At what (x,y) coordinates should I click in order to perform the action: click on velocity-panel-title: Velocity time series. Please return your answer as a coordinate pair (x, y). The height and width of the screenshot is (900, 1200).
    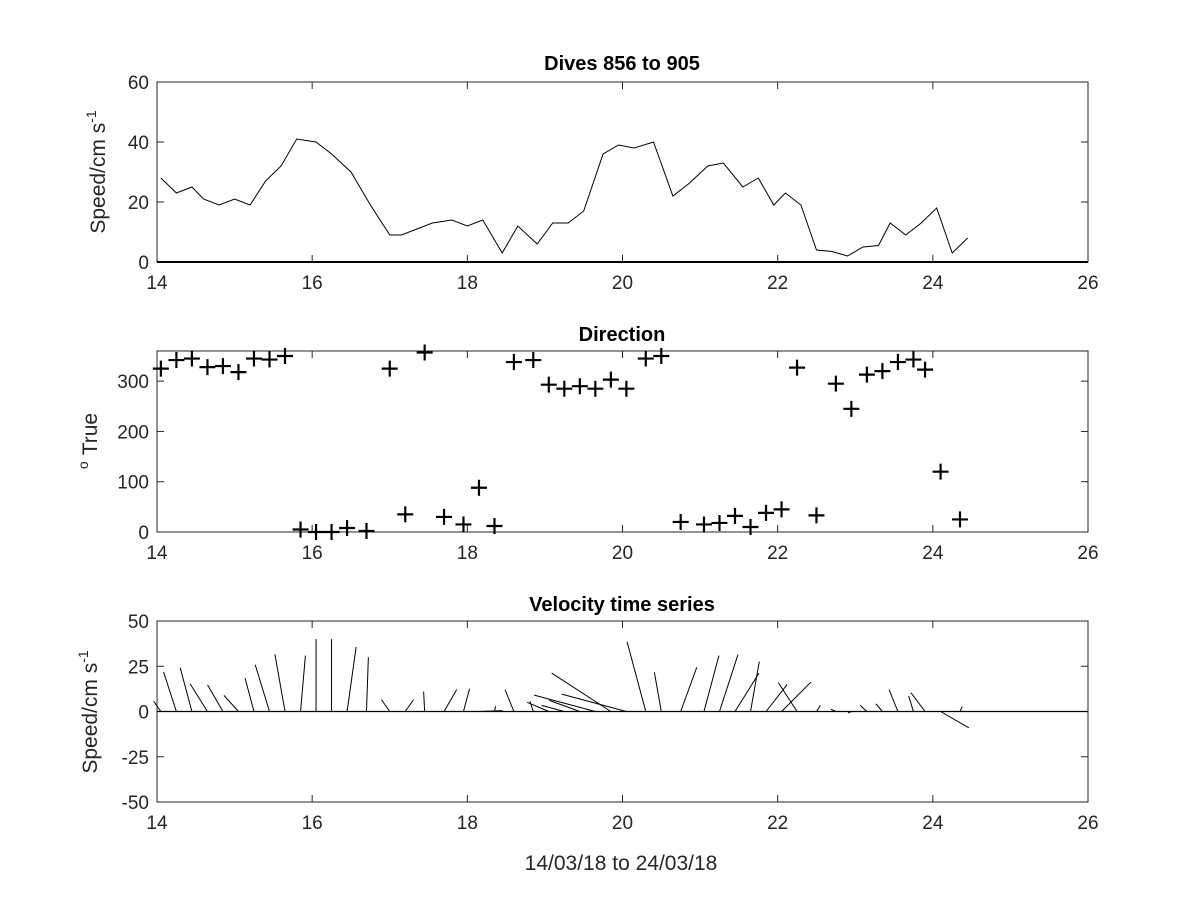
    Looking at the image, I should click on (622, 605).